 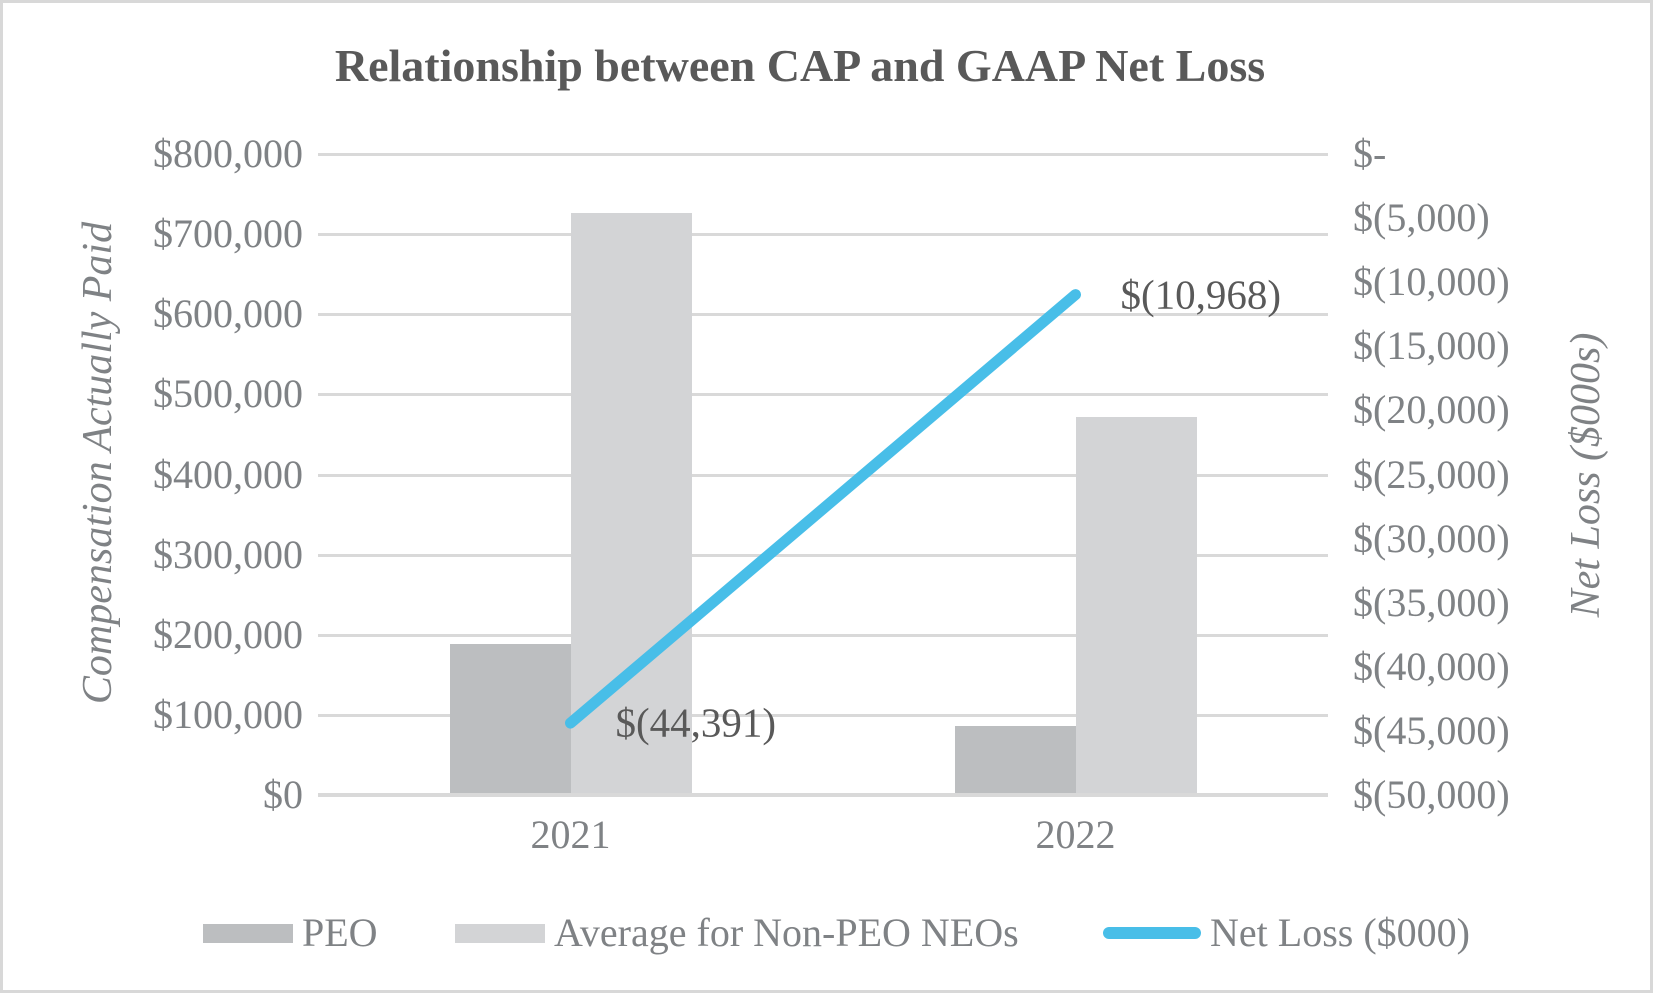 What do you see at coordinates (570, 834) in the screenshot?
I see `x-axis-label-2021: 2021` at bounding box center [570, 834].